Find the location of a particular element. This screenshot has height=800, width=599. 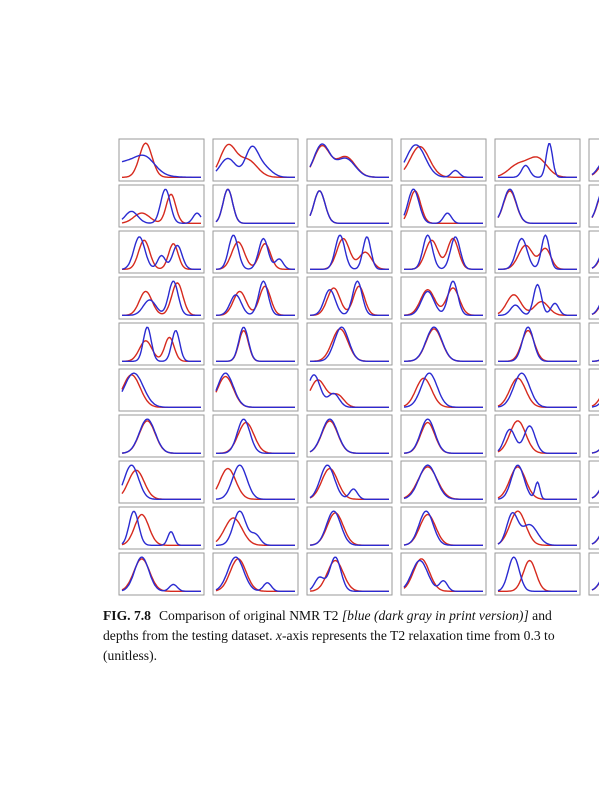

panel-r9-c1 is located at coordinates (255, 574).